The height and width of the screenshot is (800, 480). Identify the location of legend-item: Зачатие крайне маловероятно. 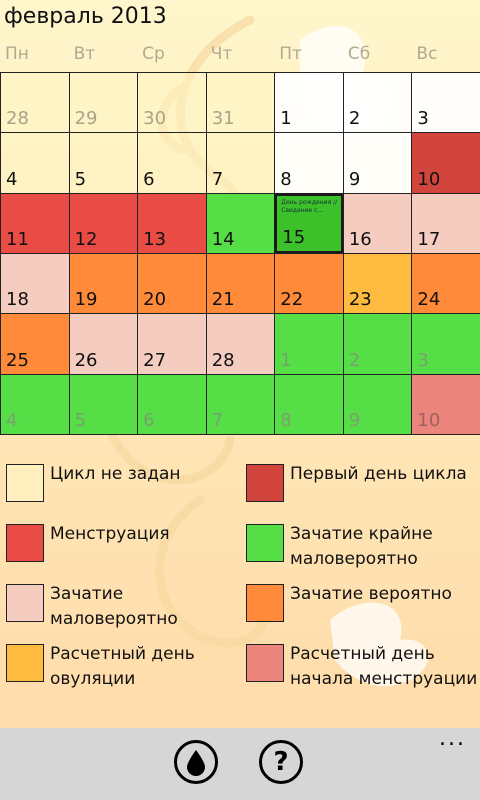
(363, 547).